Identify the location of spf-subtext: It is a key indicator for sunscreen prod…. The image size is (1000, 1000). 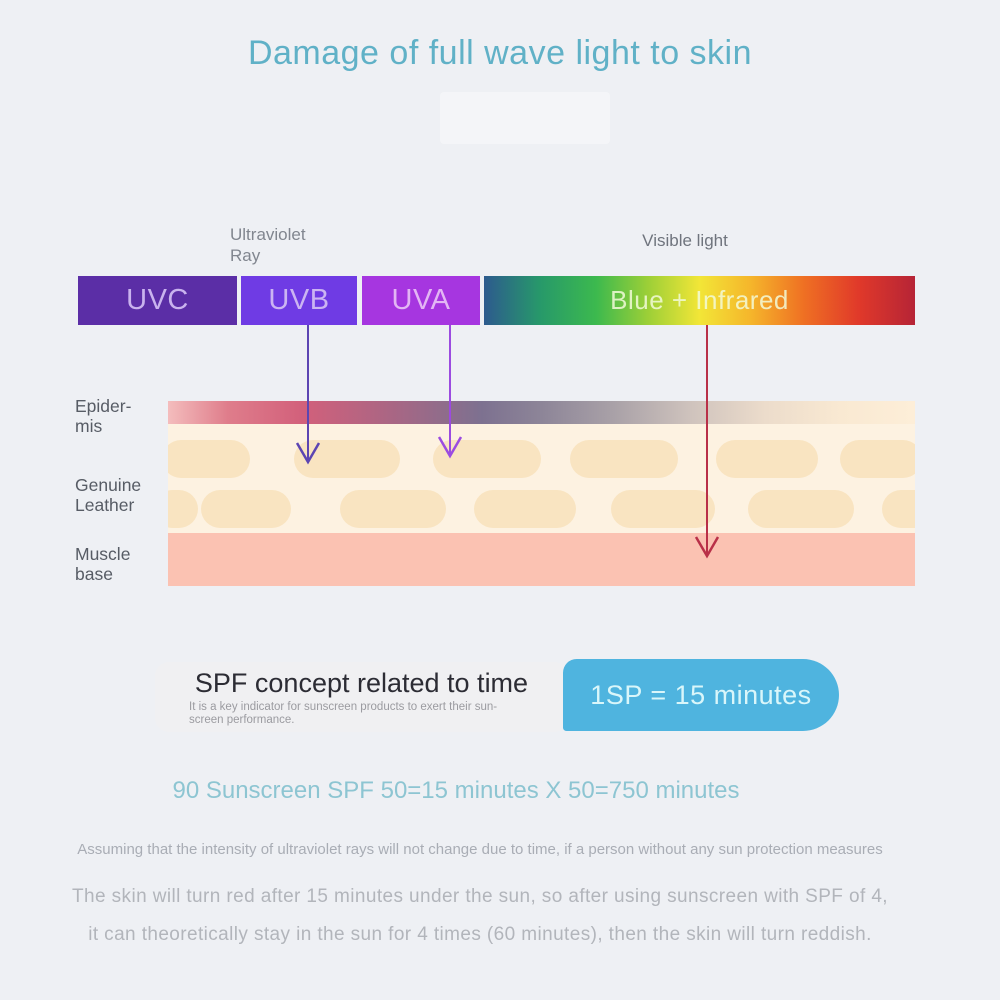
(343, 713).